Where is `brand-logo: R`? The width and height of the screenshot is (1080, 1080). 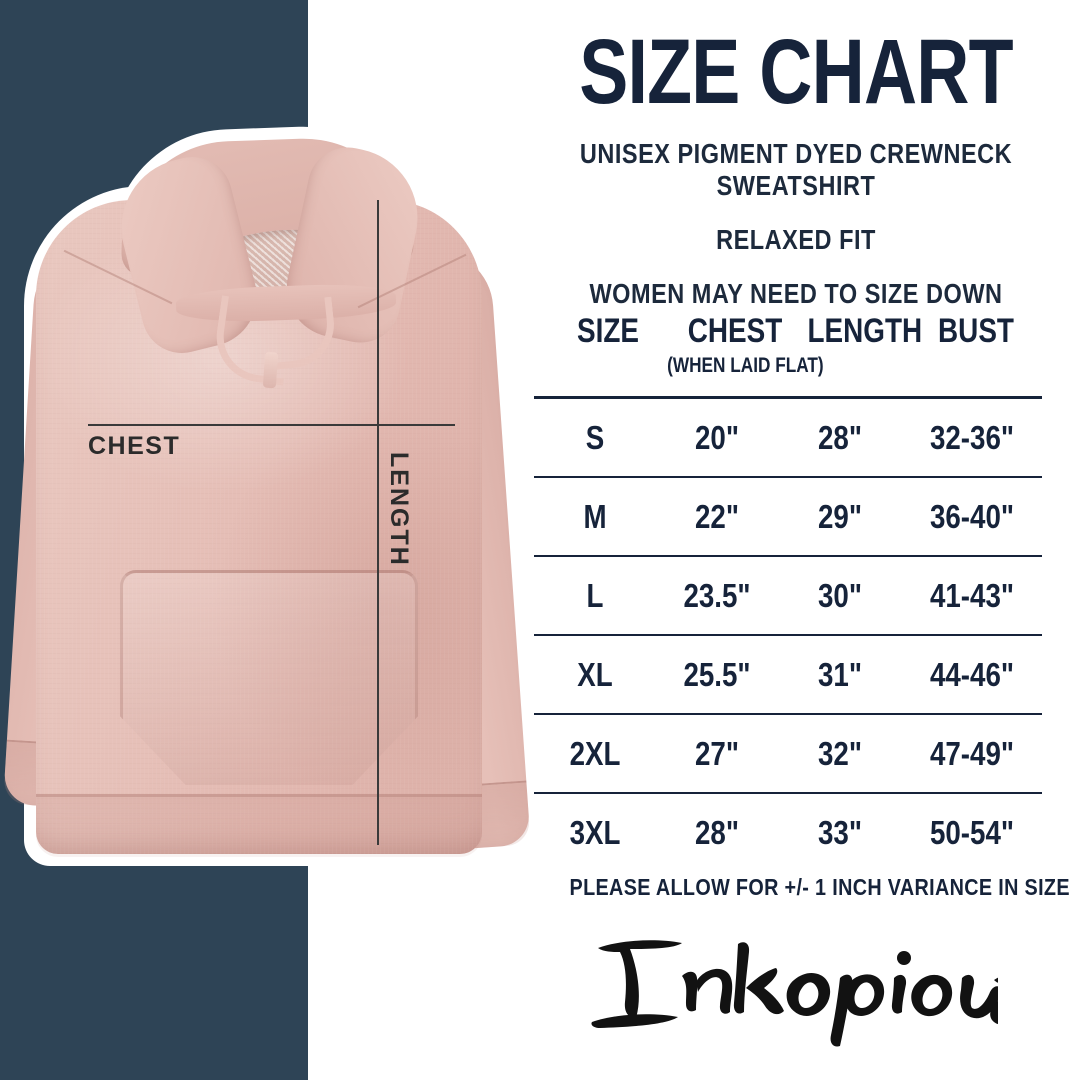
brand-logo: R is located at coordinates (788, 988).